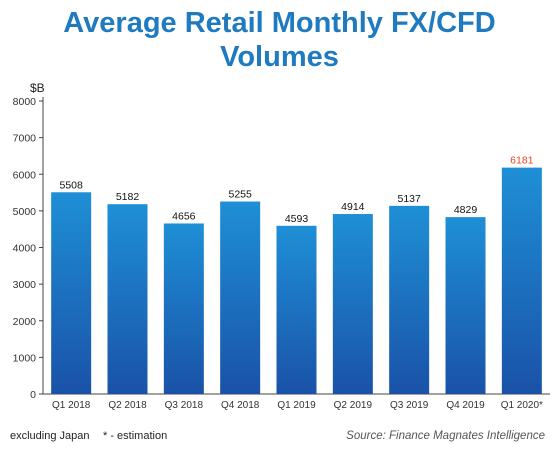 This screenshot has height=453, width=559. Describe the element at coordinates (135, 436) in the screenshot. I see `footnote-estimation: * - estimation` at that location.